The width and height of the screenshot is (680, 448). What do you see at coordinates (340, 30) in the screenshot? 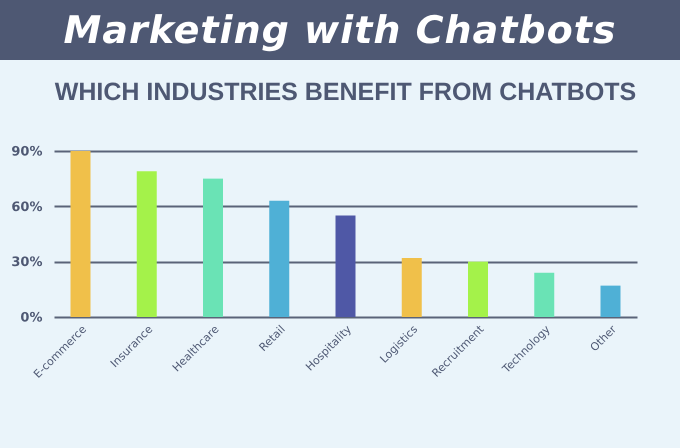
I see `chart-title: Marketing with Chatbots` at bounding box center [340, 30].